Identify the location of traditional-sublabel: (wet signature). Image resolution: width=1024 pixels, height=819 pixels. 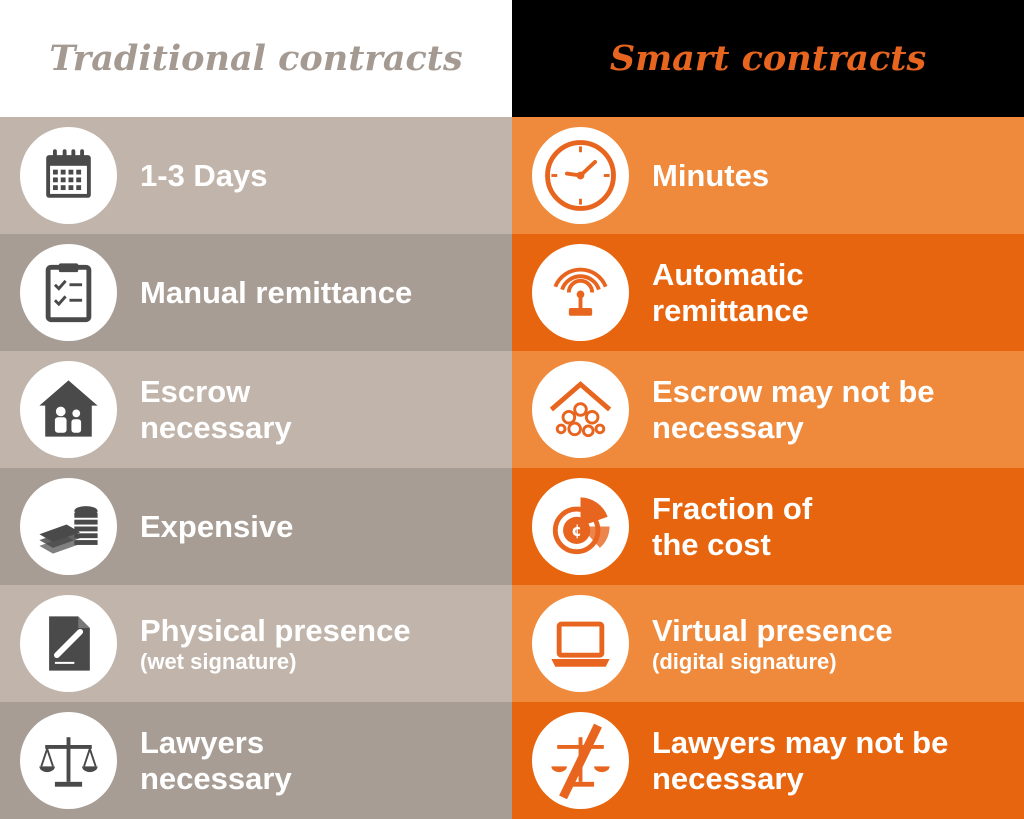
(218, 661).